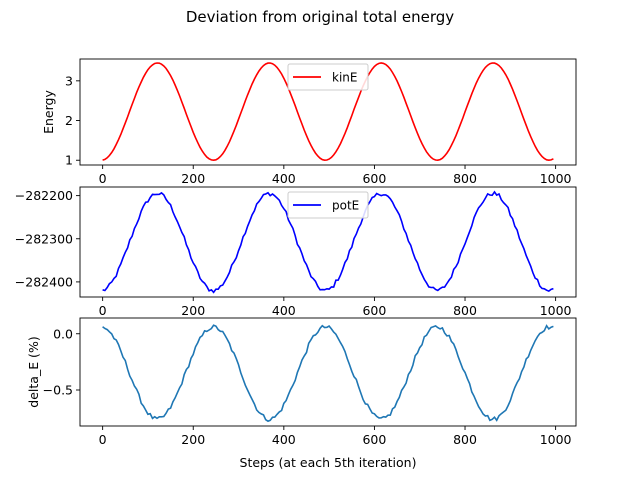 This screenshot has width=640, height=480. I want to click on legend: potE, so click(328, 205).